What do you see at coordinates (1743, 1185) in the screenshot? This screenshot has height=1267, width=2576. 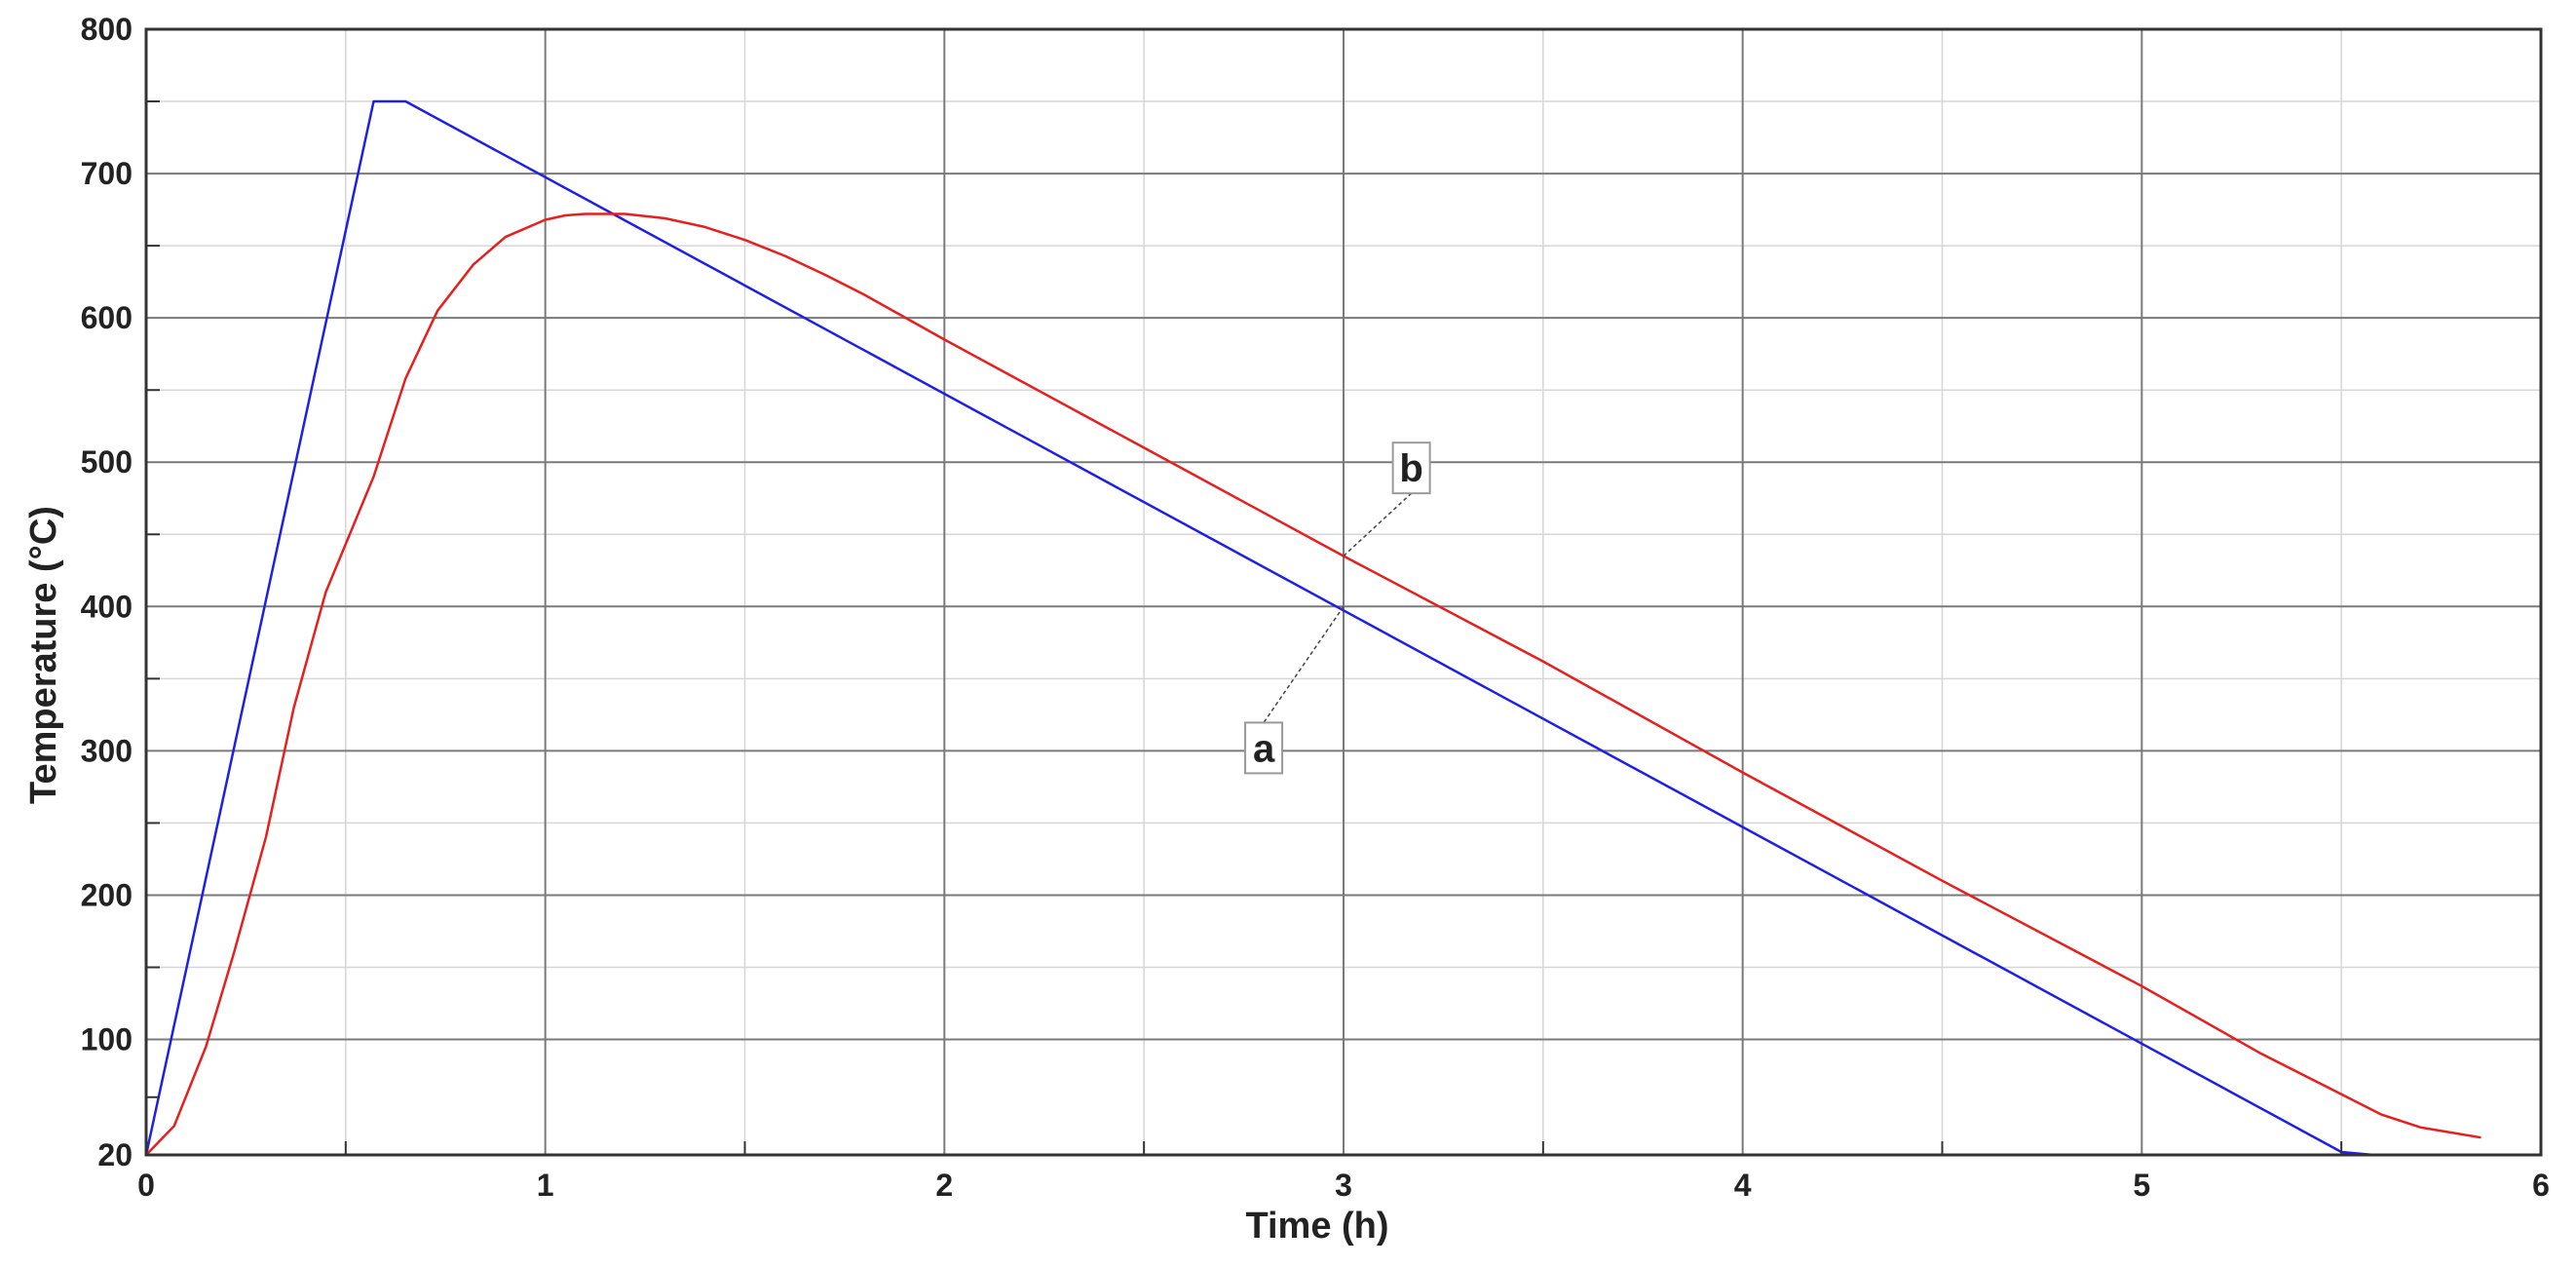 I see `x-tick-label: 4` at bounding box center [1743, 1185].